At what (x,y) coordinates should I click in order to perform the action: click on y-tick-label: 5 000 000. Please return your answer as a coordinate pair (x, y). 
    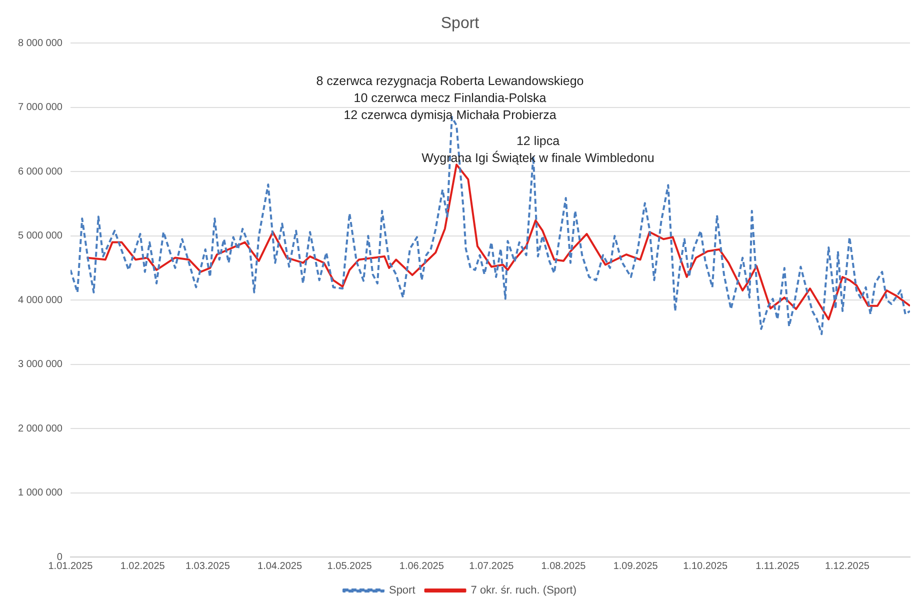
    Looking at the image, I should click on (40, 236).